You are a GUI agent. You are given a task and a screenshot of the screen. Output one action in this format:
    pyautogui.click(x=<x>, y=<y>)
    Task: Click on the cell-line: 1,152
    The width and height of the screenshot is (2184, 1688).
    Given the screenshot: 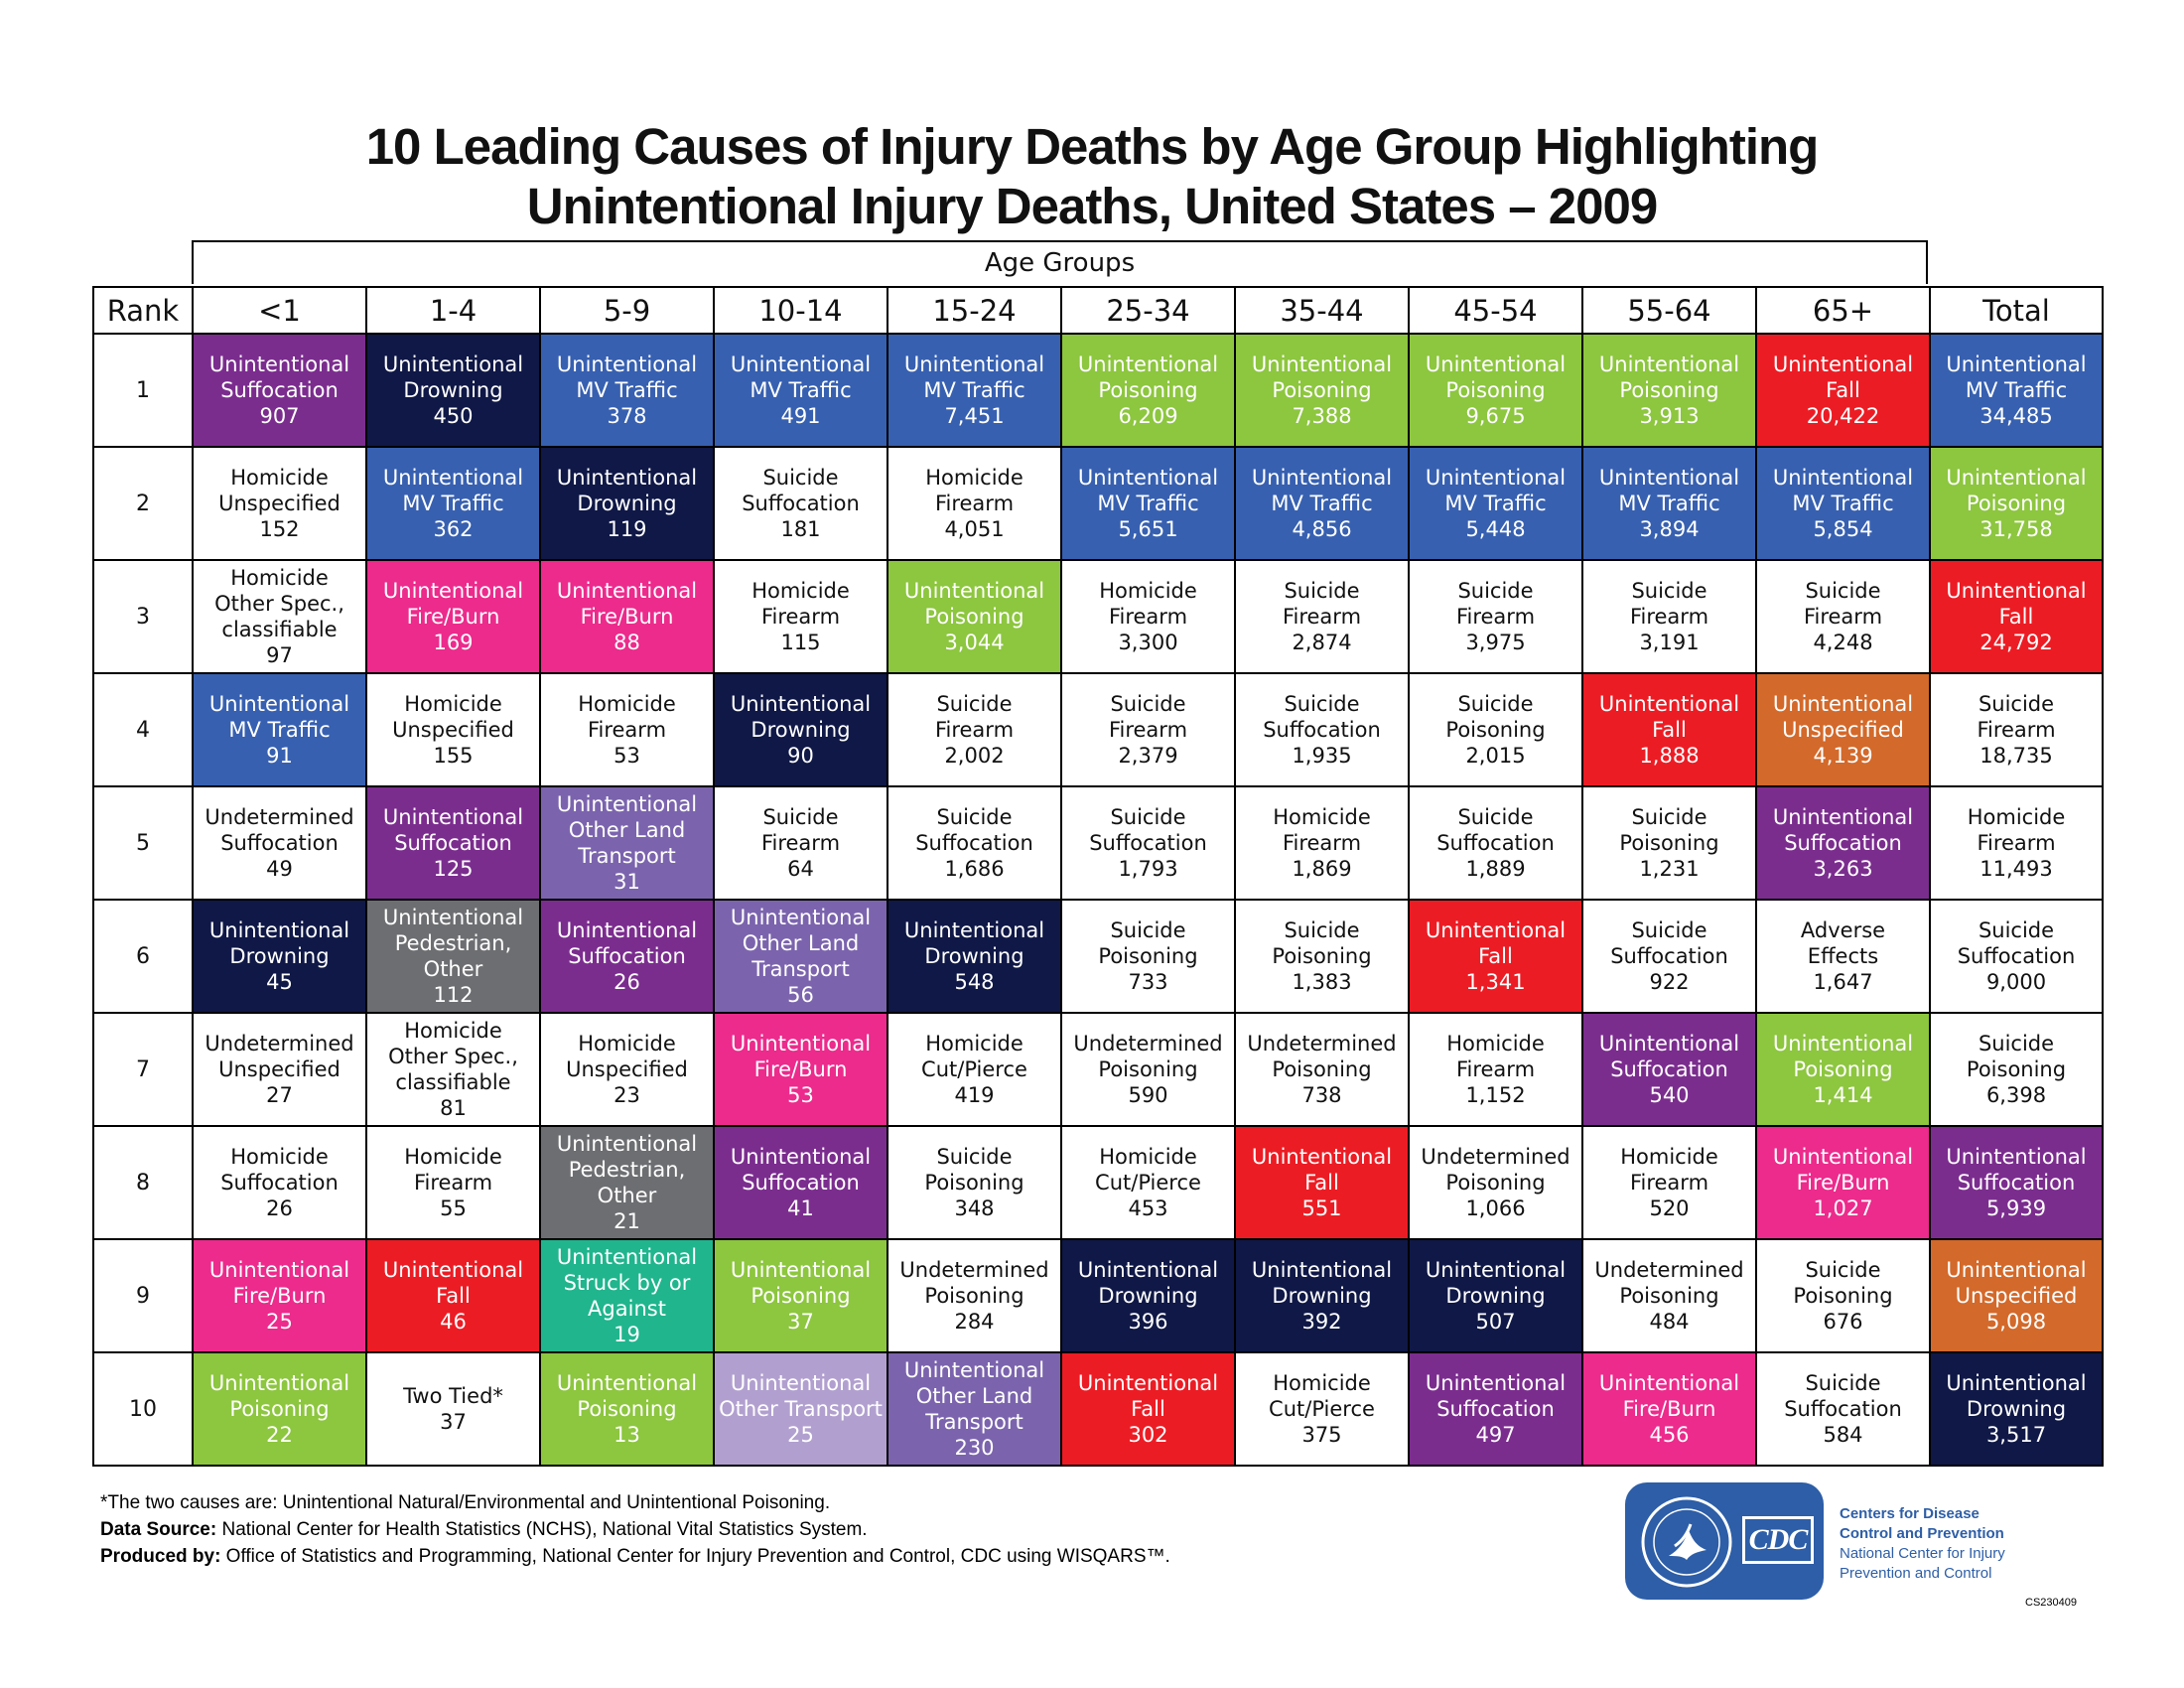 What is the action you would take?
    pyautogui.click(x=1495, y=1095)
    